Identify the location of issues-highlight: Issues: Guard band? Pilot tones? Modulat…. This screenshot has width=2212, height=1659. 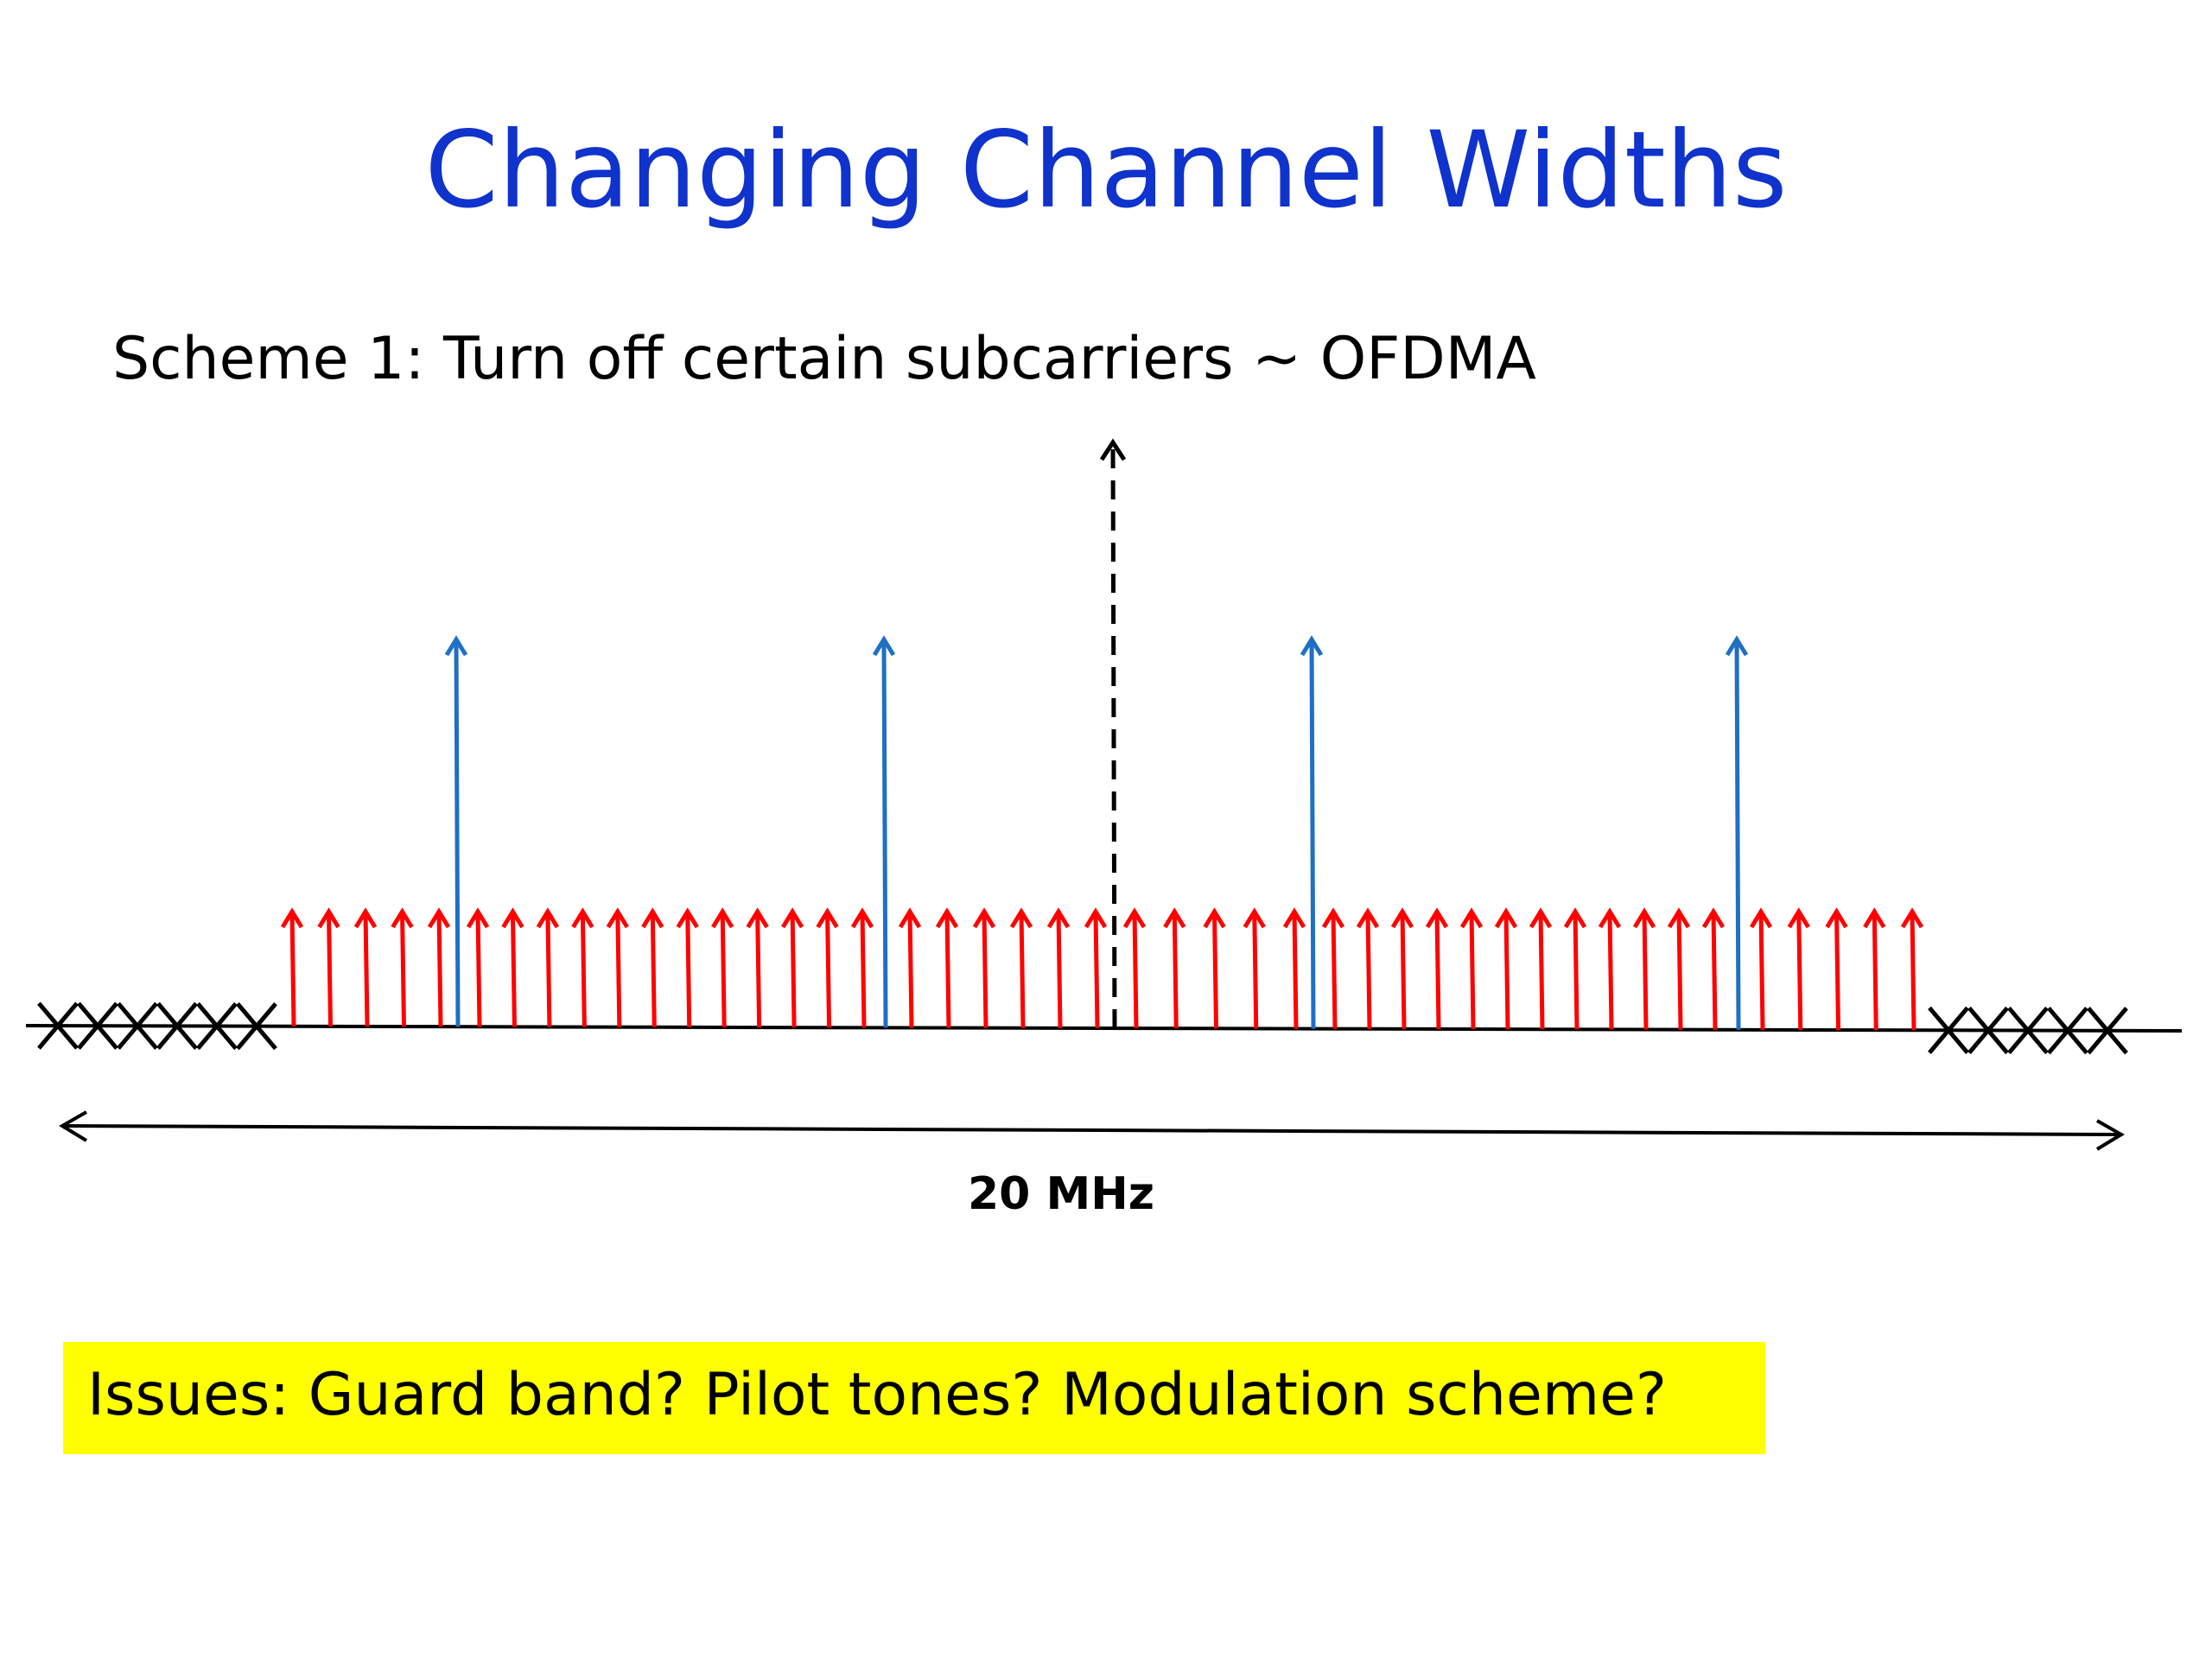
(914, 1398).